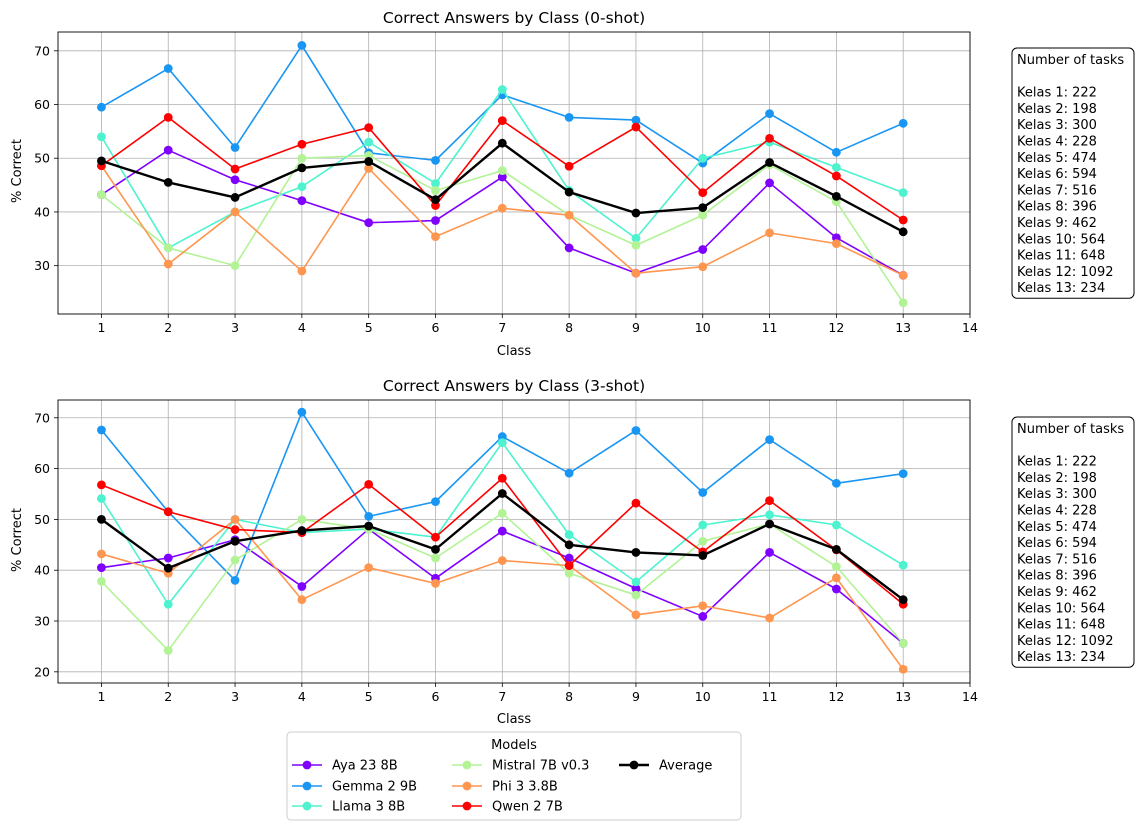 This screenshot has width=1141, height=830. I want to click on y-tick-label-40: 40, so click(42, 570).